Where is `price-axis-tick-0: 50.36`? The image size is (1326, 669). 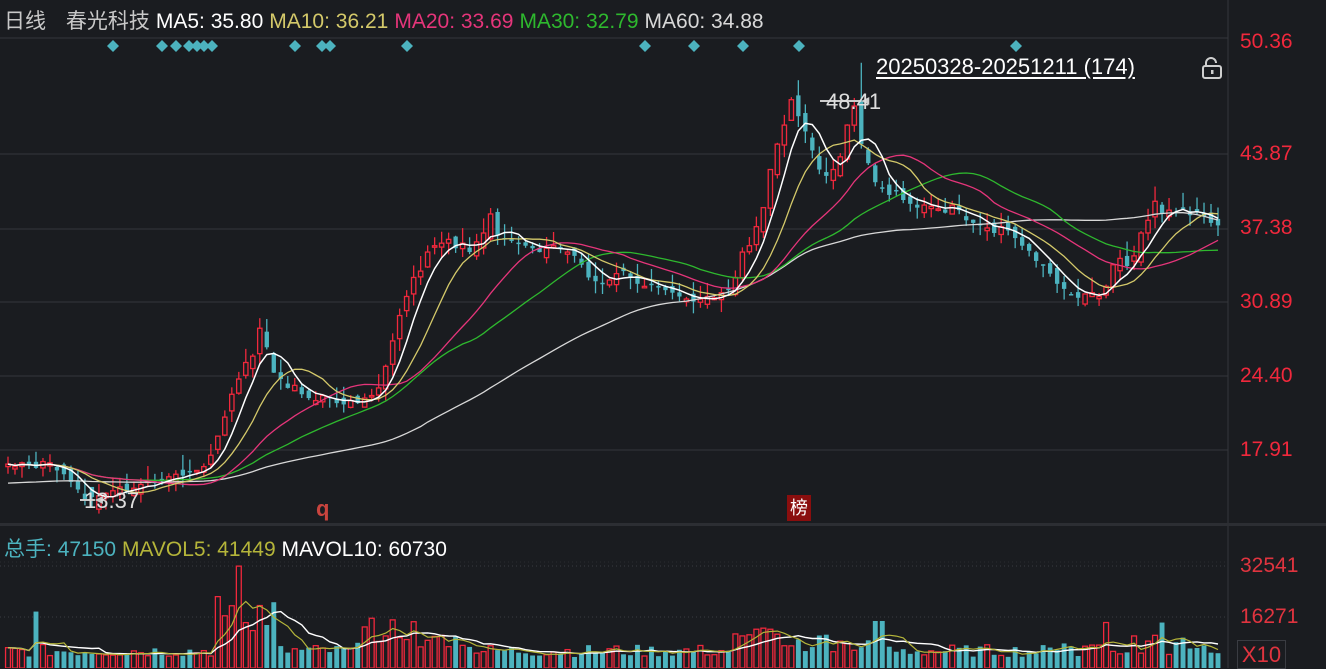 price-axis-tick-0: 50.36 is located at coordinates (1266, 41).